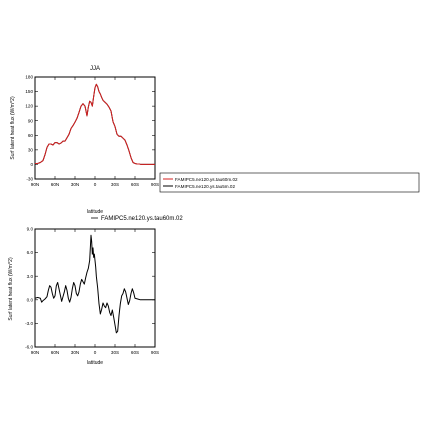  What do you see at coordinates (95, 363) in the screenshot?
I see `bottom-x-axis-label: latitude` at bounding box center [95, 363].